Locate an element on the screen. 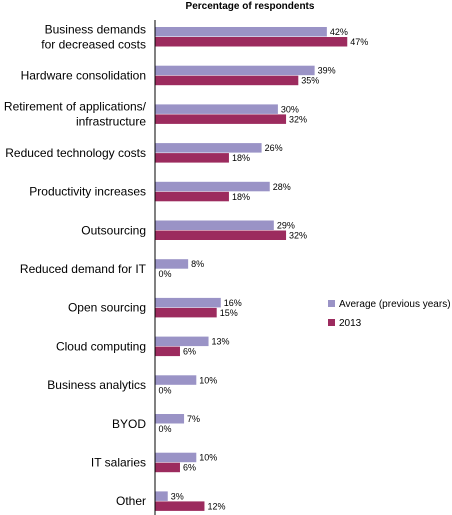 This screenshot has width=452, height=515. category-label: Business analytics is located at coordinates (96, 385).